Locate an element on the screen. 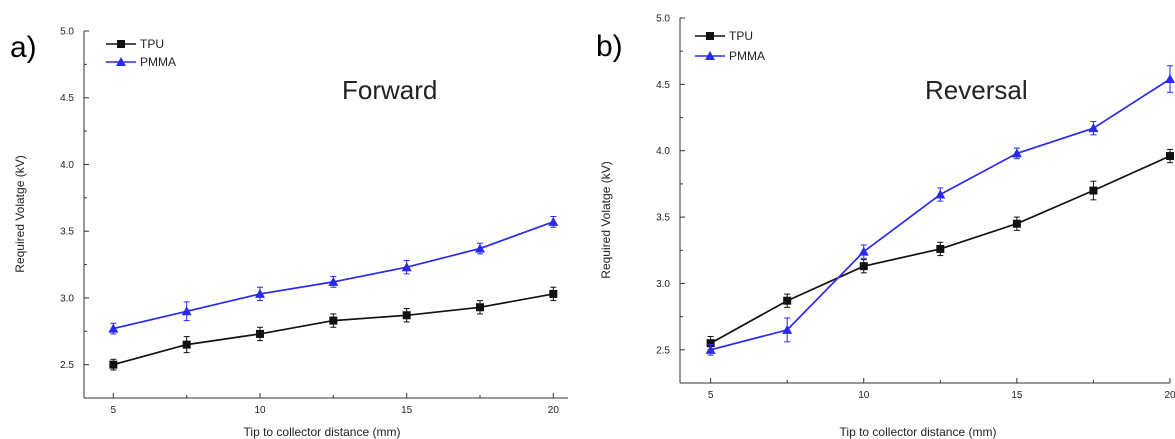 The height and width of the screenshot is (439, 1175). panel-a-x-tick-label: 20 is located at coordinates (554, 410).